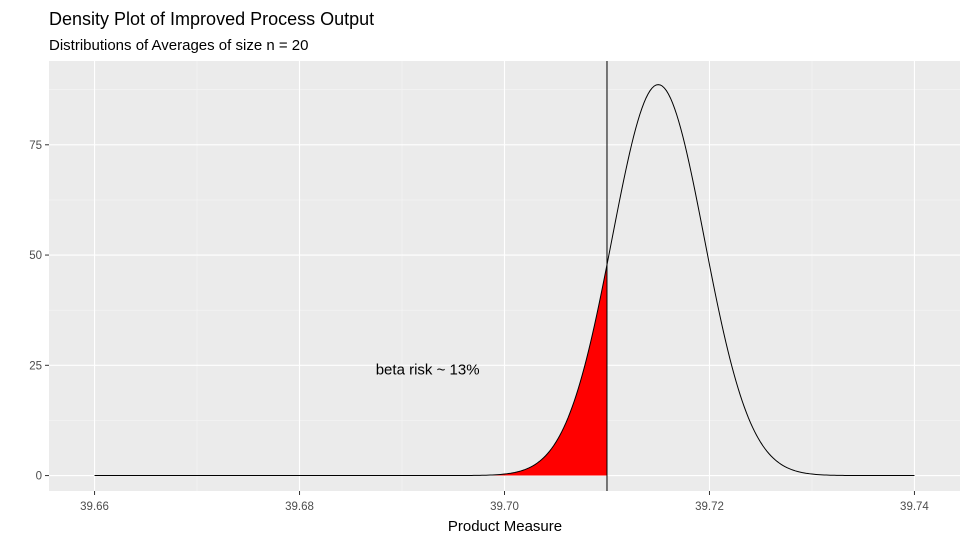  Describe the element at coordinates (35, 256) in the screenshot. I see `y-tick-label: 50` at that location.